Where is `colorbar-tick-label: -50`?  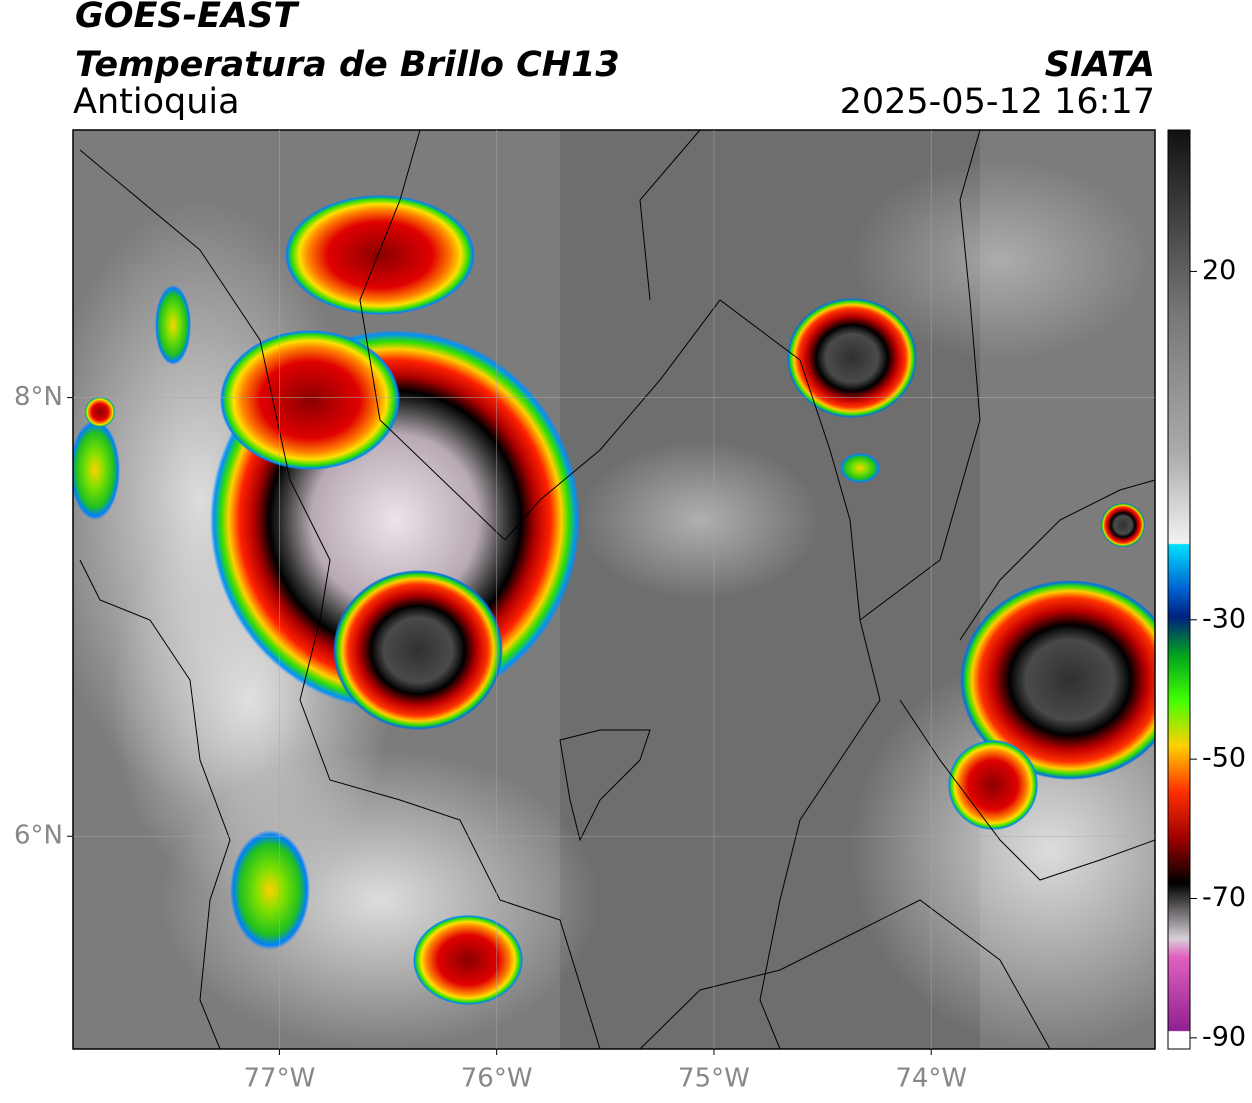 colorbar-tick-label: -50 is located at coordinates (1224, 758).